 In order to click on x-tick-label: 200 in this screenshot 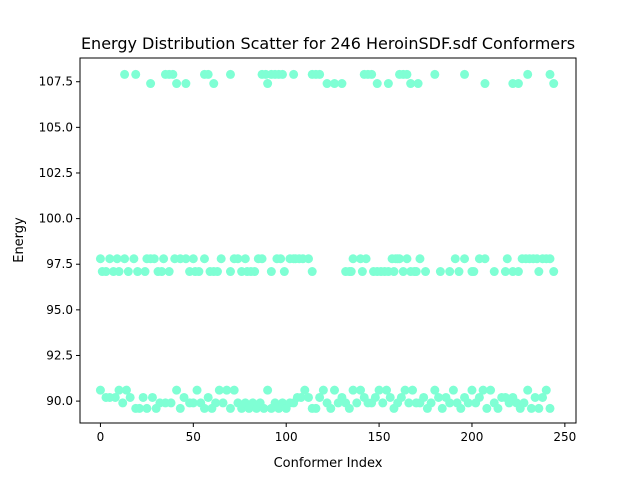, I will do `click(472, 437)`.